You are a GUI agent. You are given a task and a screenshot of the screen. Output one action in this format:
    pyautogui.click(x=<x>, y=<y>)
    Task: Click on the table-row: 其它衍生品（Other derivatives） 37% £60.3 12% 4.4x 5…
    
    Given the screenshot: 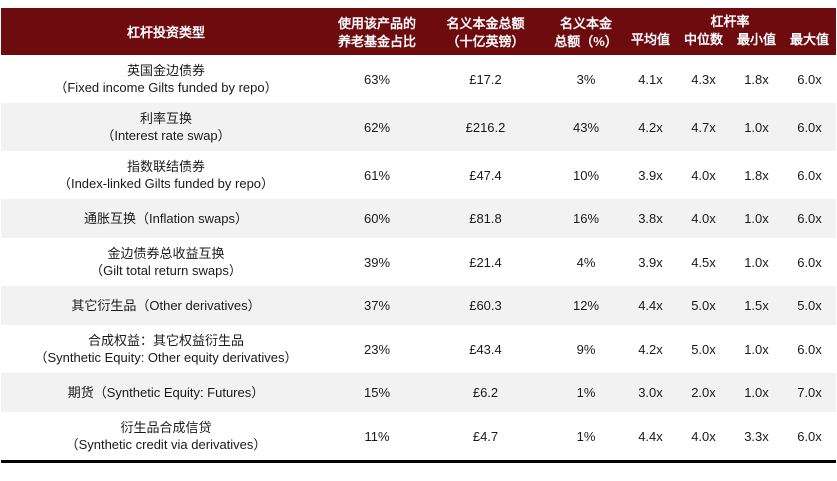 What is the action you would take?
    pyautogui.click(x=419, y=305)
    